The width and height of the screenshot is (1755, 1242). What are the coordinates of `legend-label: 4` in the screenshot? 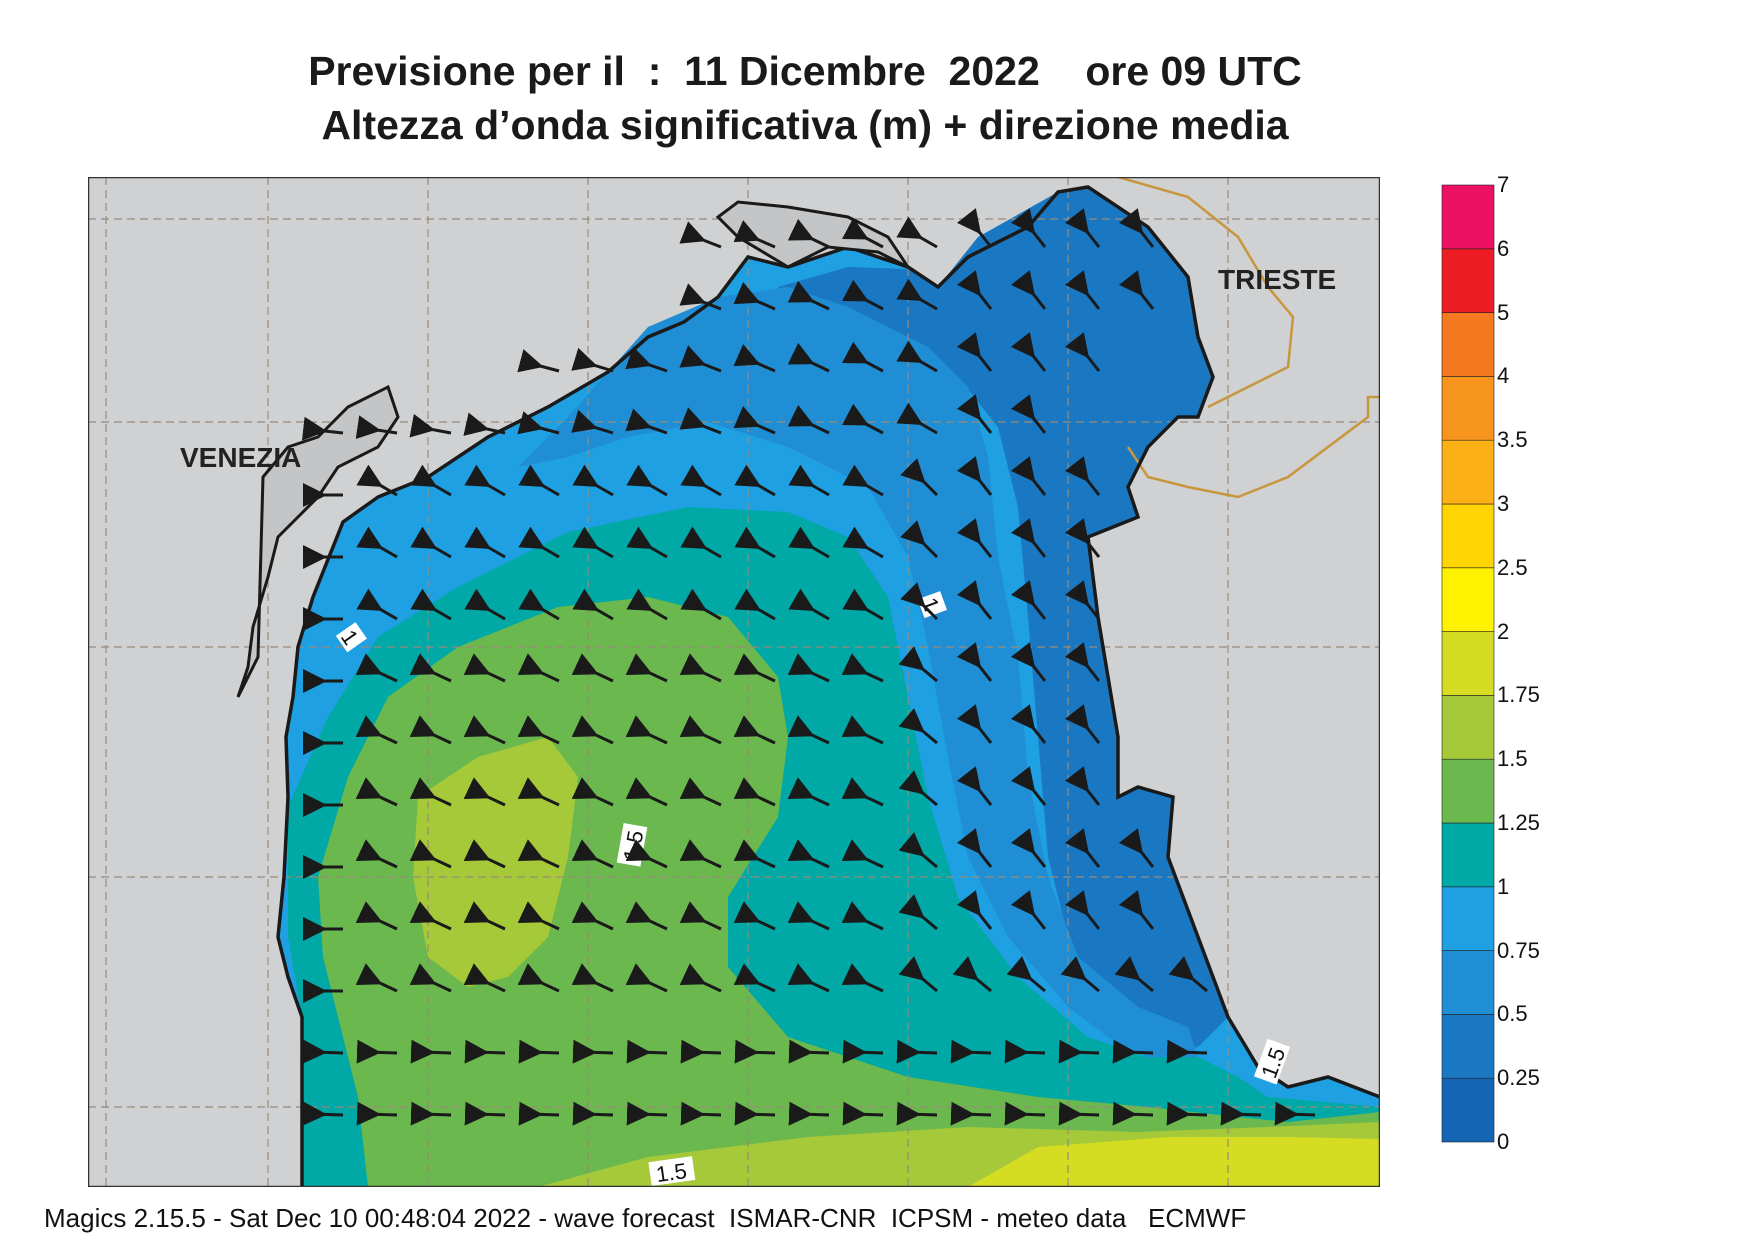 It's located at (1503, 376).